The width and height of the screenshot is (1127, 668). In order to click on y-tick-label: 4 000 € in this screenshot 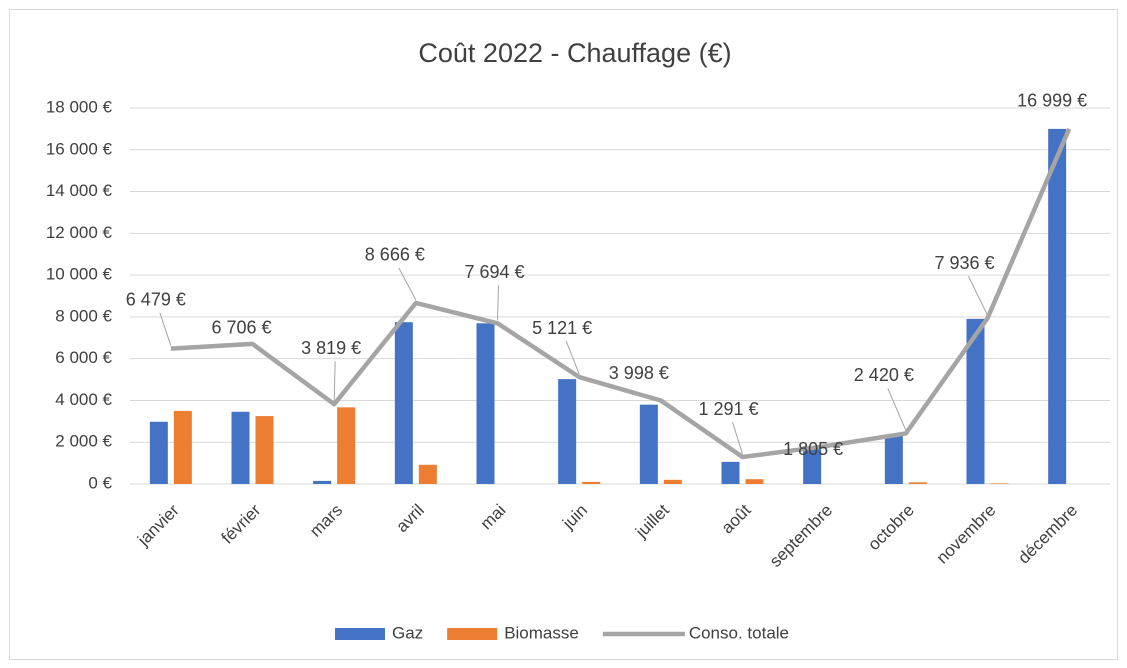, I will do `click(83, 399)`.